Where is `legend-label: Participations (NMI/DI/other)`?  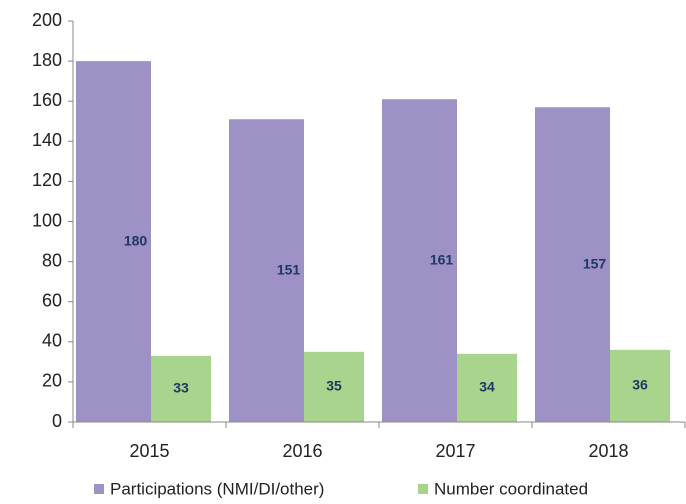 legend-label: Participations (NMI/DI/other) is located at coordinates (217, 488).